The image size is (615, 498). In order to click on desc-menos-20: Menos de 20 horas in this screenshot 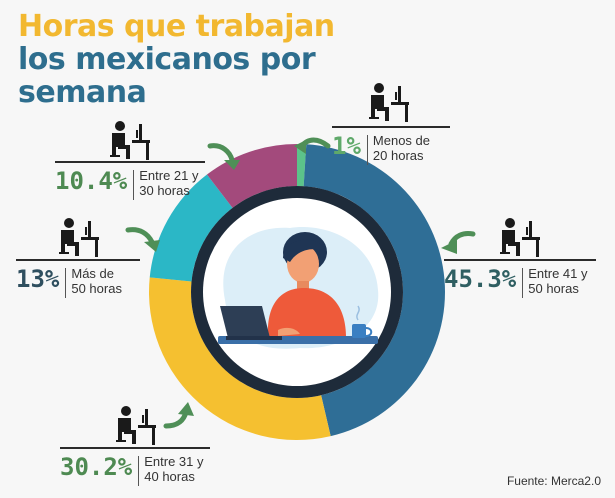, I will do `click(401, 148)`.